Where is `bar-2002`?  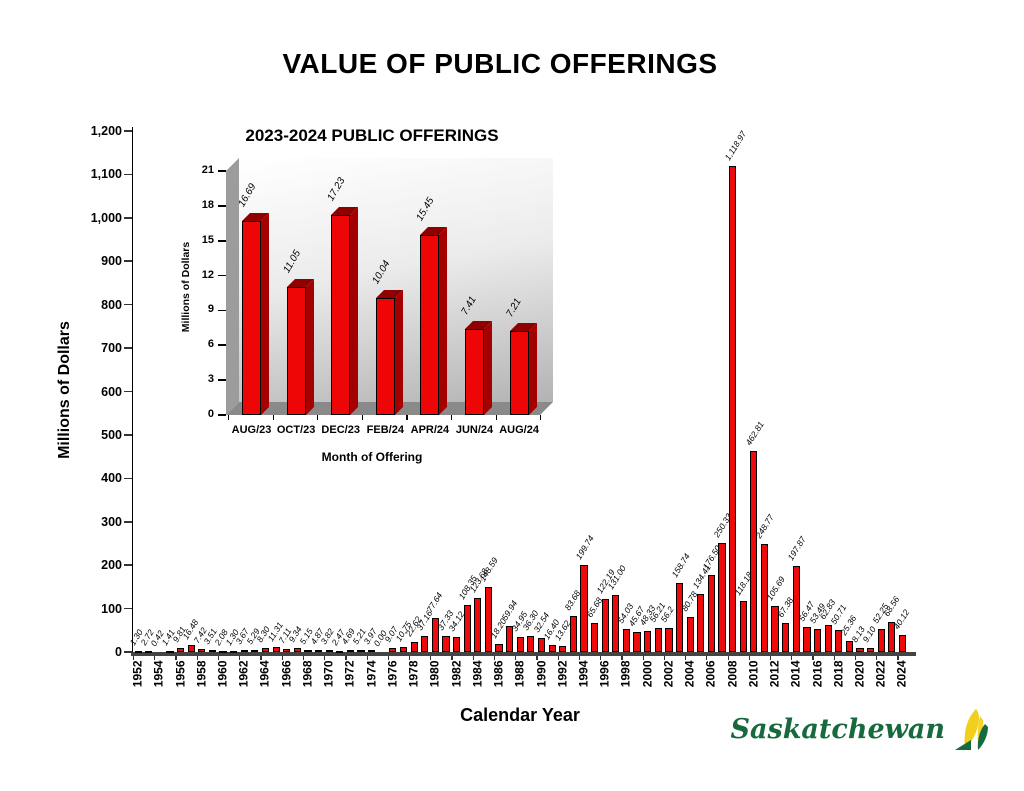
bar-2002 is located at coordinates (669, 639).